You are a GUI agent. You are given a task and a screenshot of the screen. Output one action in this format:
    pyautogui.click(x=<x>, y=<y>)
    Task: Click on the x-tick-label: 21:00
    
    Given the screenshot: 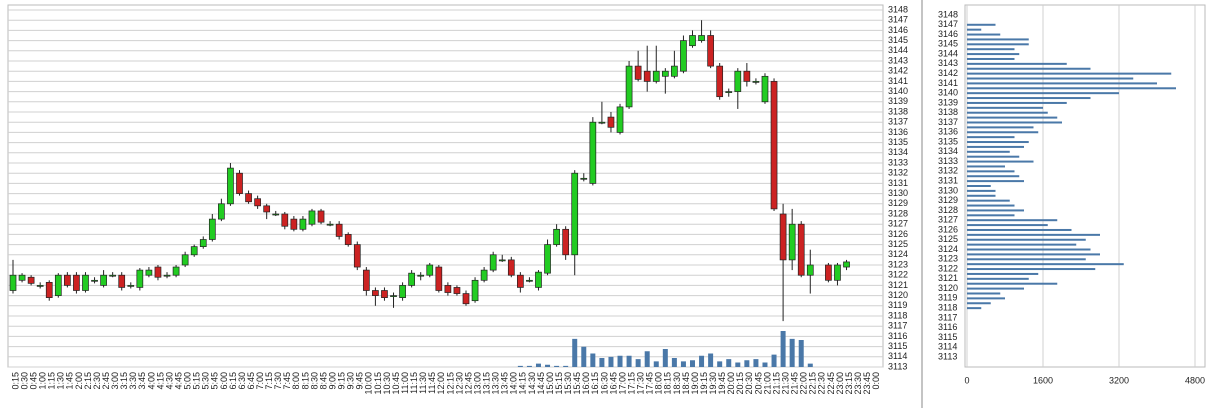 What is the action you would take?
    pyautogui.click(x=767, y=383)
    